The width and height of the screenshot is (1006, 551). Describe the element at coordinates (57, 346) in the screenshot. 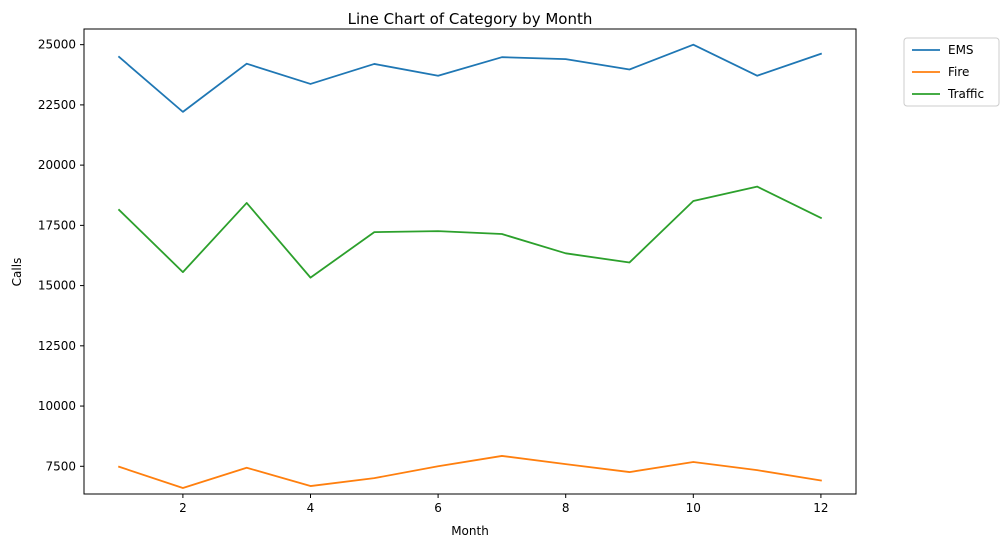

I see `y-tick-label: 12500` at that location.